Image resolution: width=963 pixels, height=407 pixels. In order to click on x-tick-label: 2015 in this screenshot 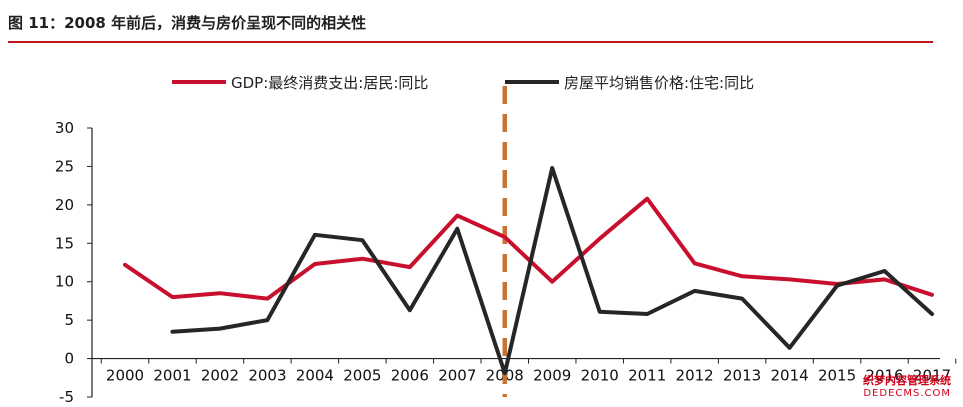, I will do `click(837, 376)`.